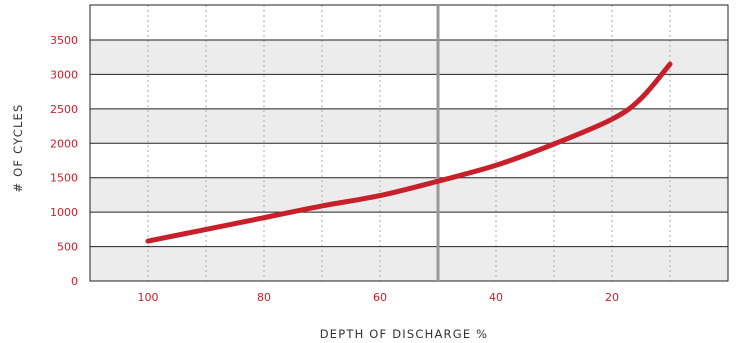 The width and height of the screenshot is (736, 343). I want to click on x-tick-label: 20, so click(612, 297).